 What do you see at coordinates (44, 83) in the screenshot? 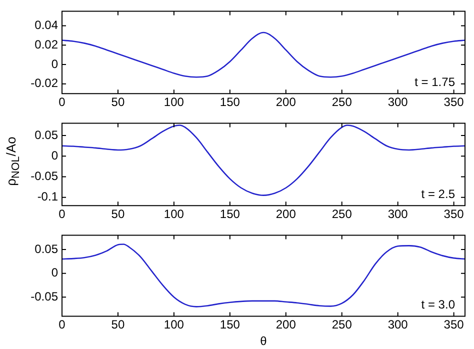
I see `y-tick-label: -0.02` at bounding box center [44, 83].